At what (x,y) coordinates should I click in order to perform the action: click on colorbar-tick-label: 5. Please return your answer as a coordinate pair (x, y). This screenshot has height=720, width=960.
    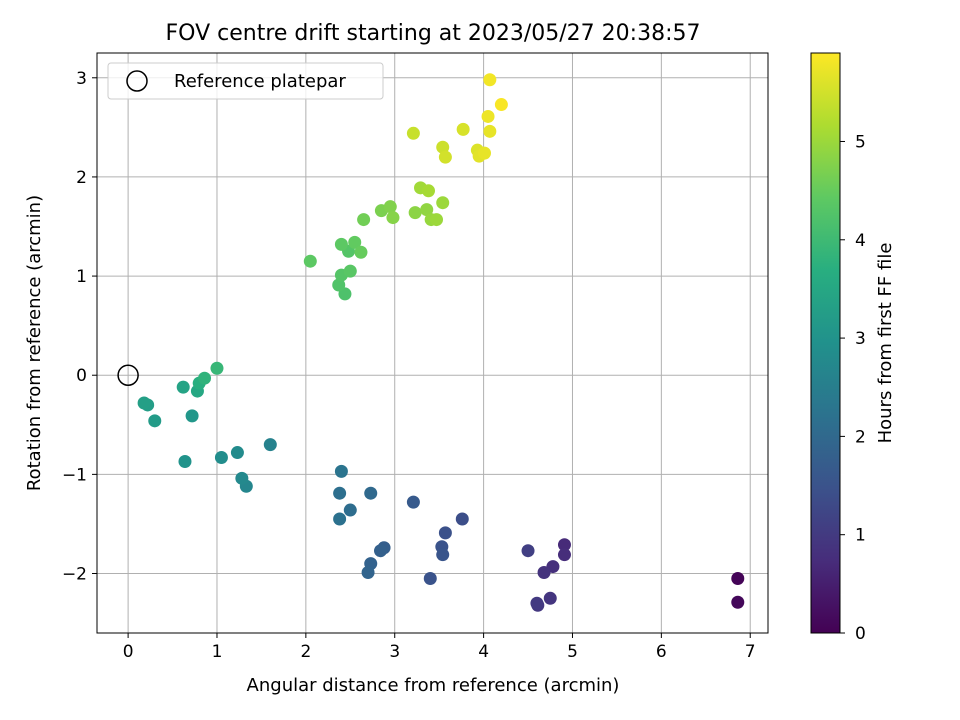
    Looking at the image, I should click on (860, 142).